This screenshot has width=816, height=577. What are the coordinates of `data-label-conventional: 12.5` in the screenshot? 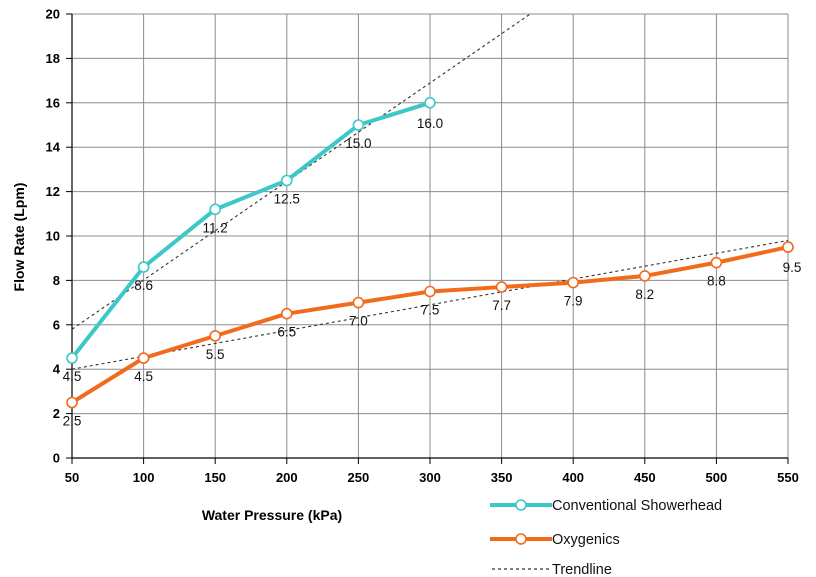 It's located at (287, 199).